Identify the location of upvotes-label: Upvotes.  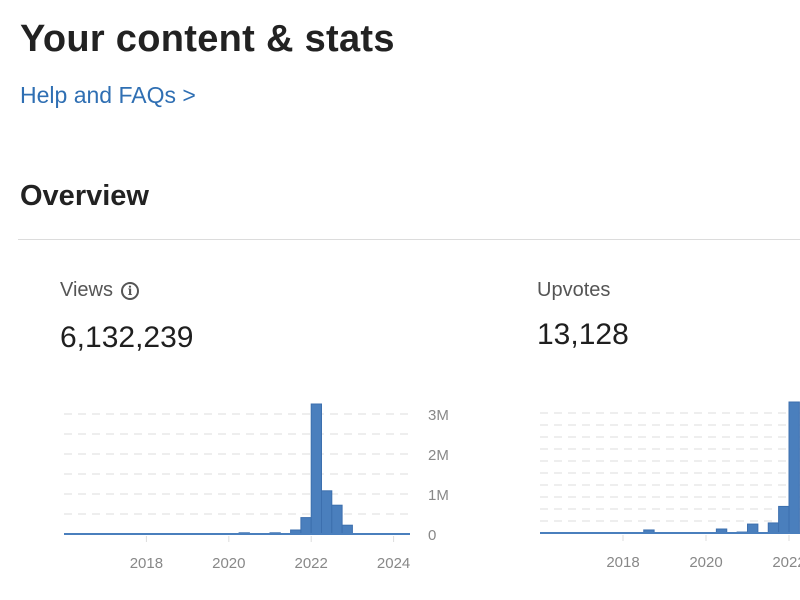
(573, 290).